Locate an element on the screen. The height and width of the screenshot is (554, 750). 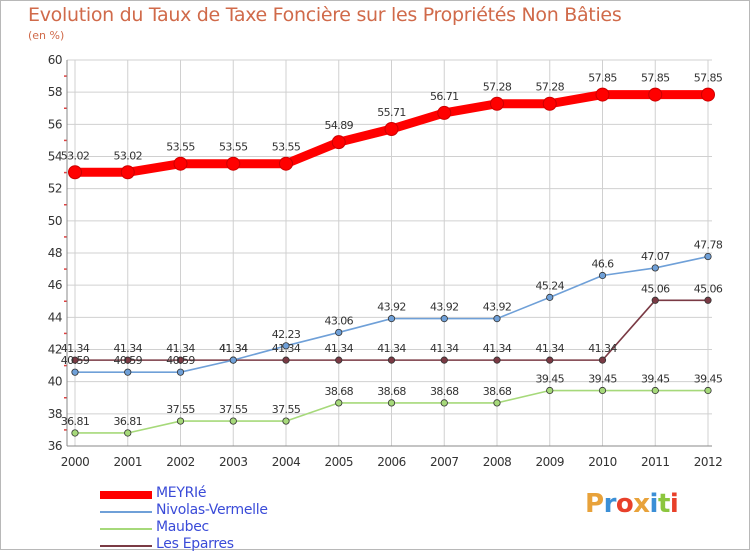
x-tick-label: 2006 is located at coordinates (391, 462).